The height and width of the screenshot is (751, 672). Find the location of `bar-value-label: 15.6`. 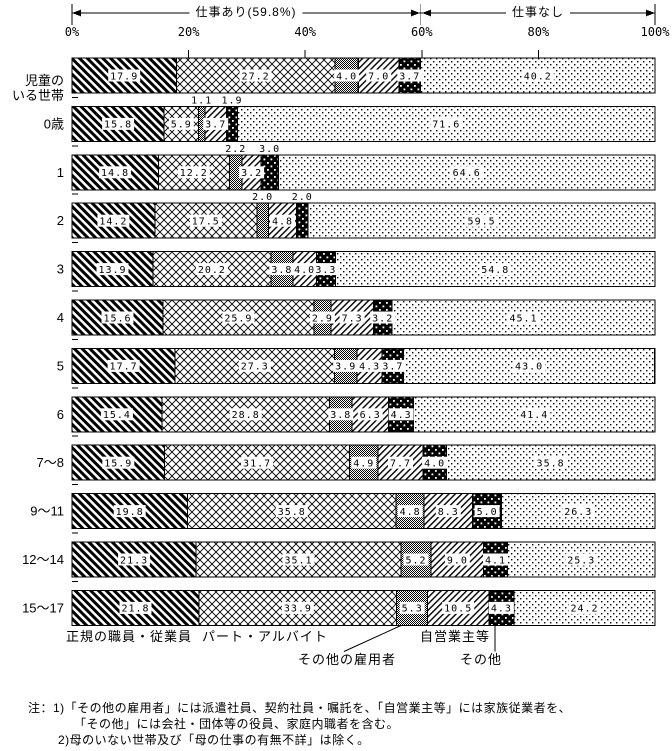

bar-value-label: 15.6 is located at coordinates (117, 318).